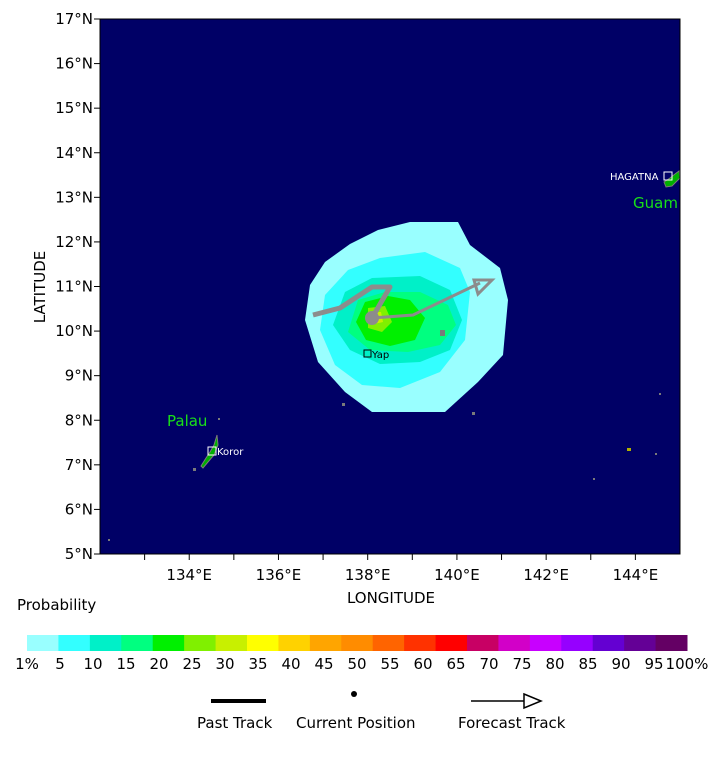 This screenshot has height=765, width=720. I want to click on guam-label: Guam, so click(655, 203).